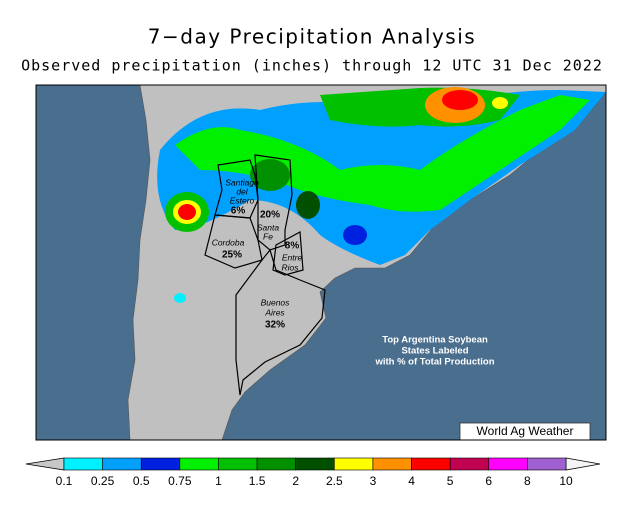 Image resolution: width=624 pixels, height=516 pixels. What do you see at coordinates (295, 481) in the screenshot?
I see `legend-tick-label: 2` at bounding box center [295, 481].